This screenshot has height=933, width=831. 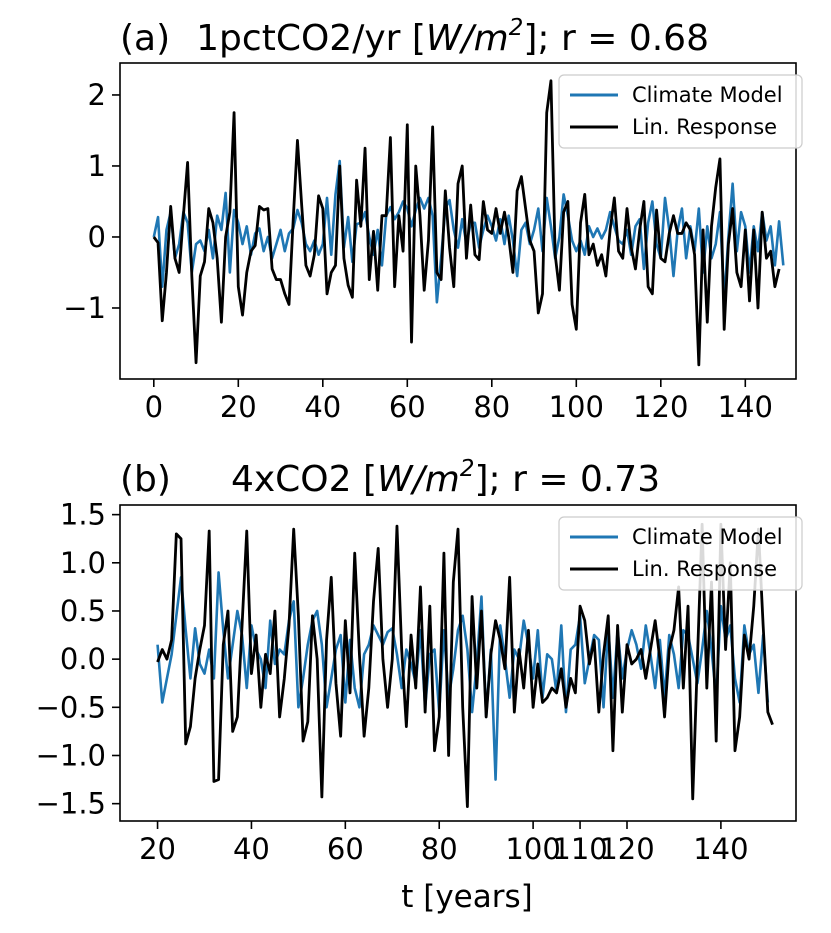 What do you see at coordinates (71, 804) in the screenshot?
I see `y-tick-label: −1.5` at bounding box center [71, 804].